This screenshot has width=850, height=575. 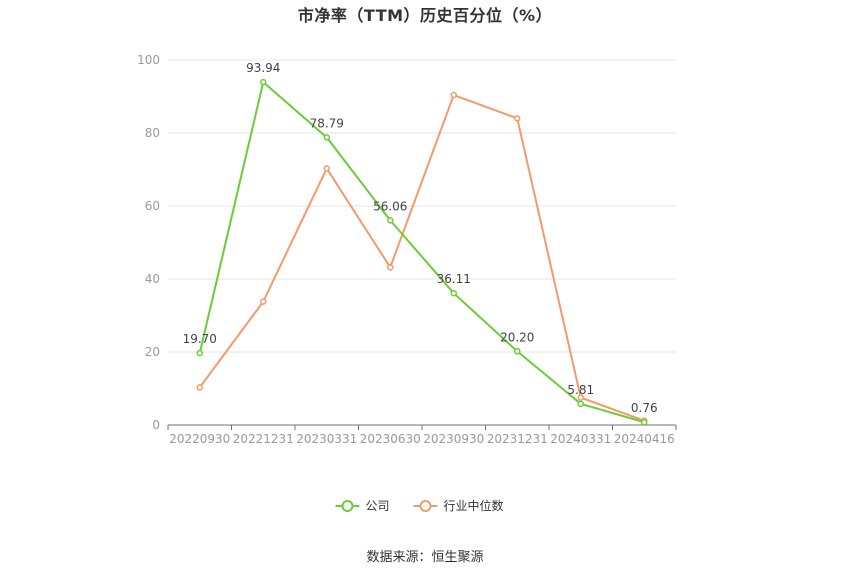 What do you see at coordinates (152, 133) in the screenshot?
I see `y-tick-label-80: 80` at bounding box center [152, 133].